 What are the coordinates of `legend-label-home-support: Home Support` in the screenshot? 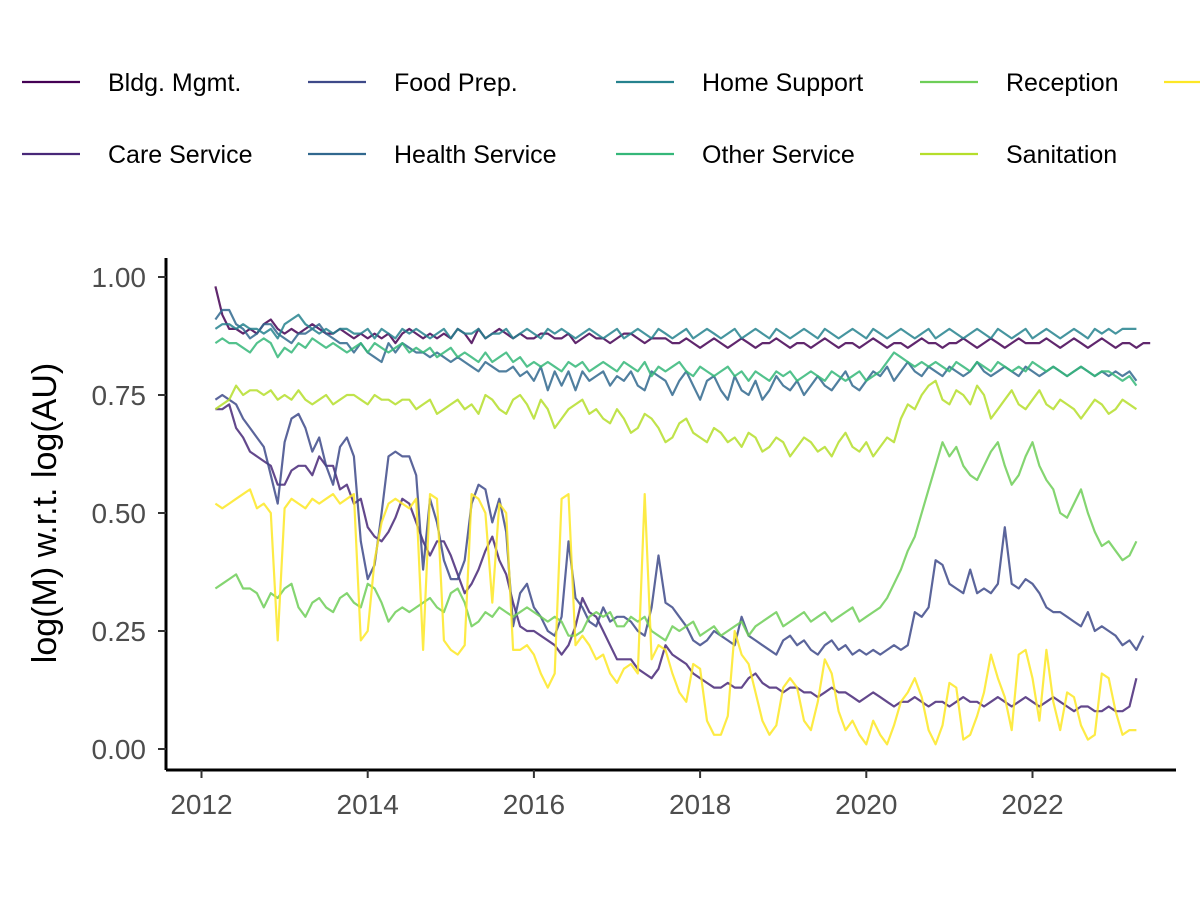 It's located at (782, 83).